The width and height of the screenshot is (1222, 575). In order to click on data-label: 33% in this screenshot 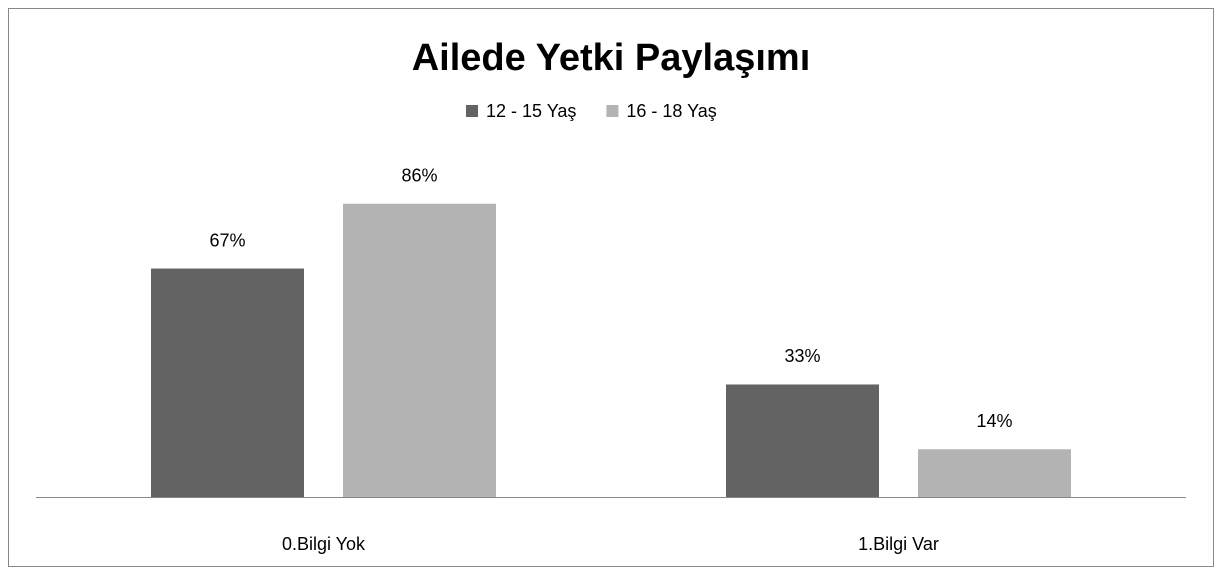, I will do `click(802, 356)`.